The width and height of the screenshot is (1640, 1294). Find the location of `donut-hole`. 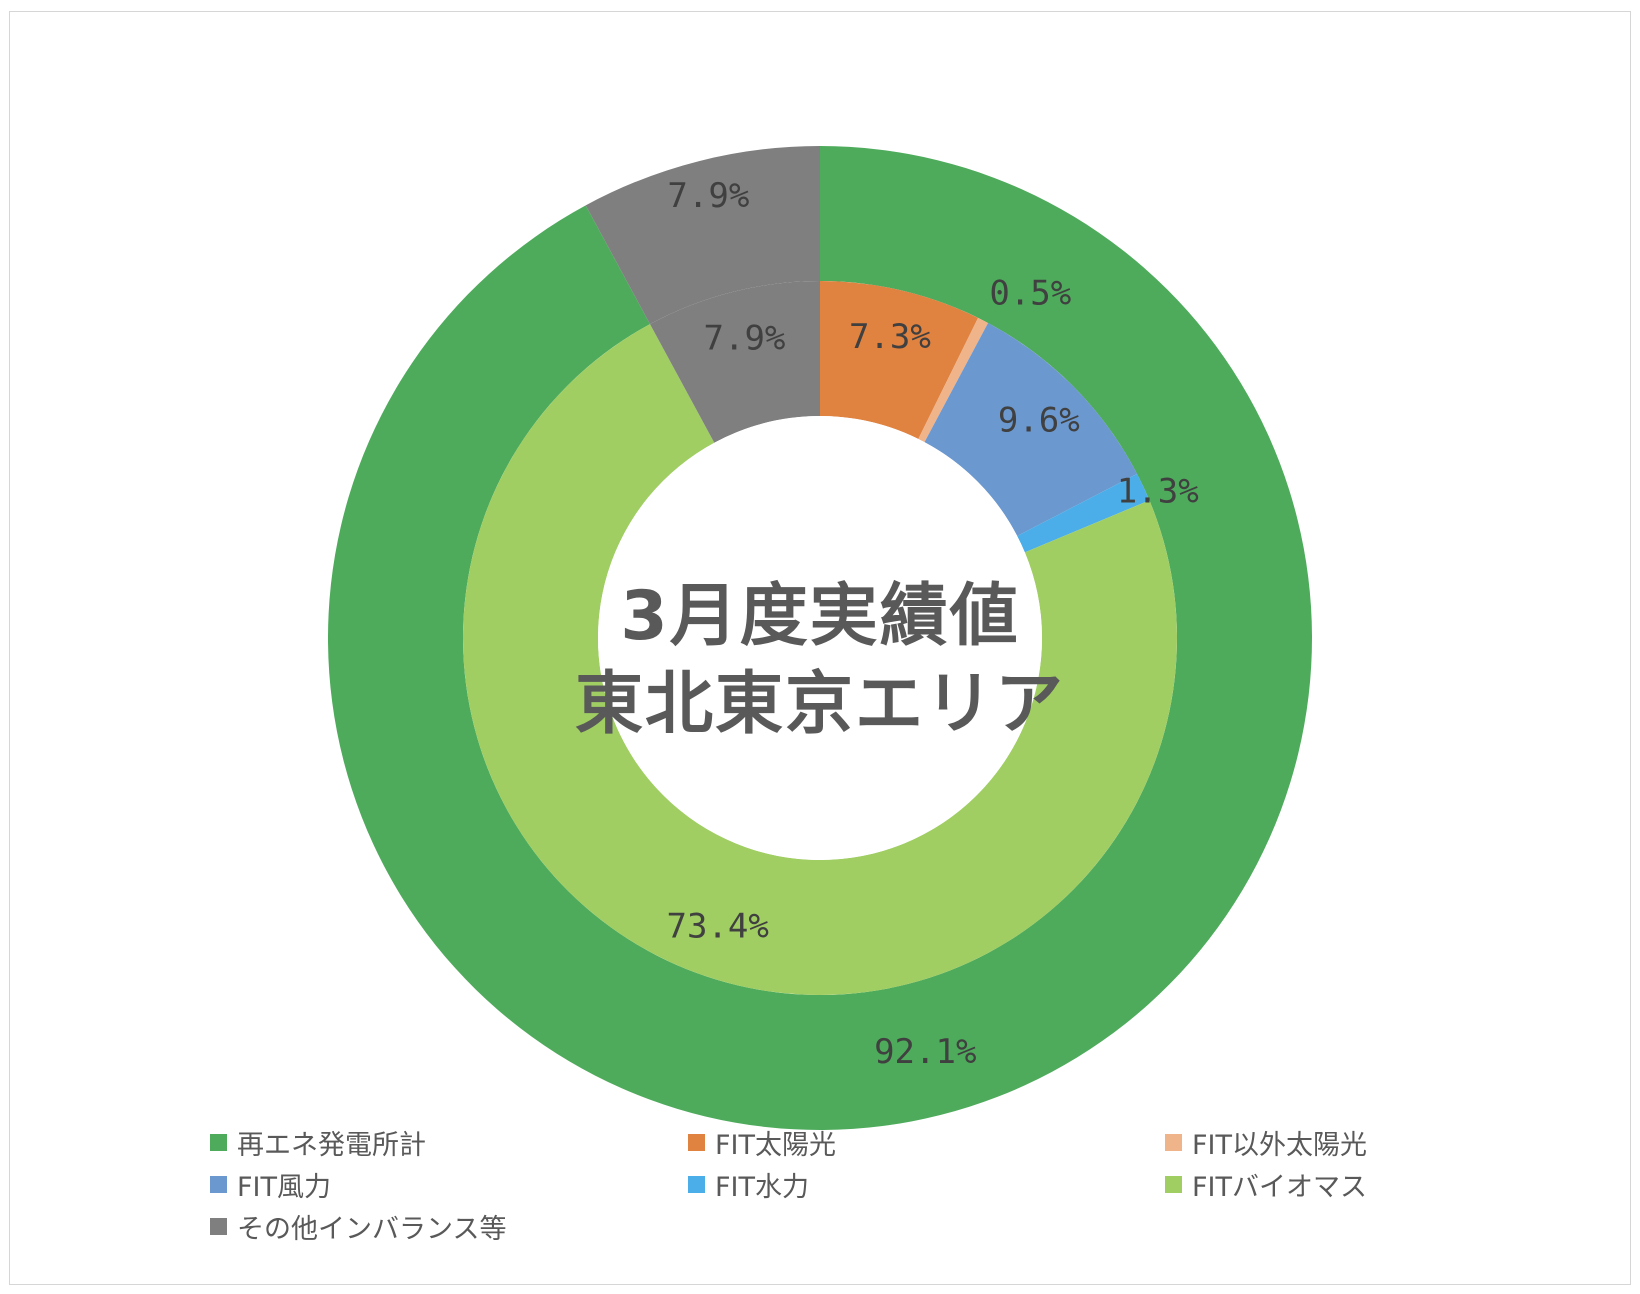

donut-hole is located at coordinates (820, 638).